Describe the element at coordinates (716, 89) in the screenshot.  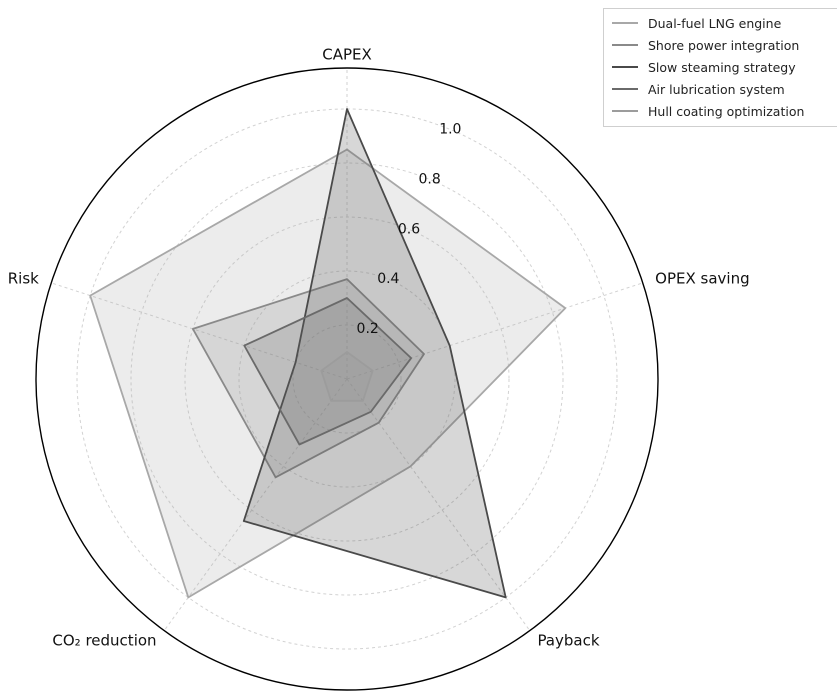
I see `legend-label: Air lubrication system` at that location.